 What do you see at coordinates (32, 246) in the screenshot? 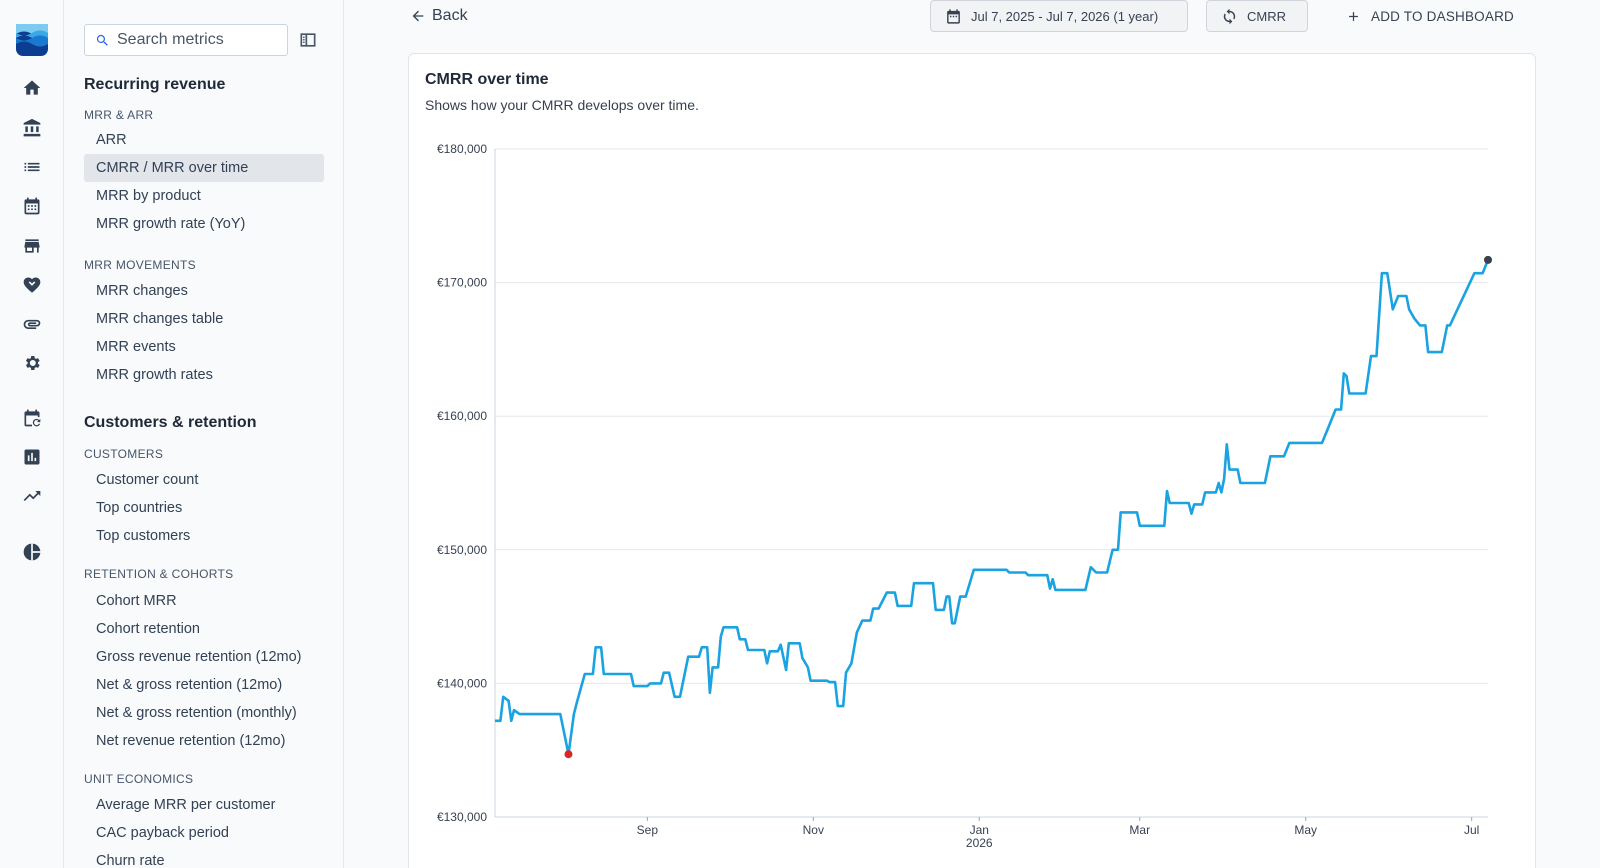
I see `store-icon` at bounding box center [32, 246].